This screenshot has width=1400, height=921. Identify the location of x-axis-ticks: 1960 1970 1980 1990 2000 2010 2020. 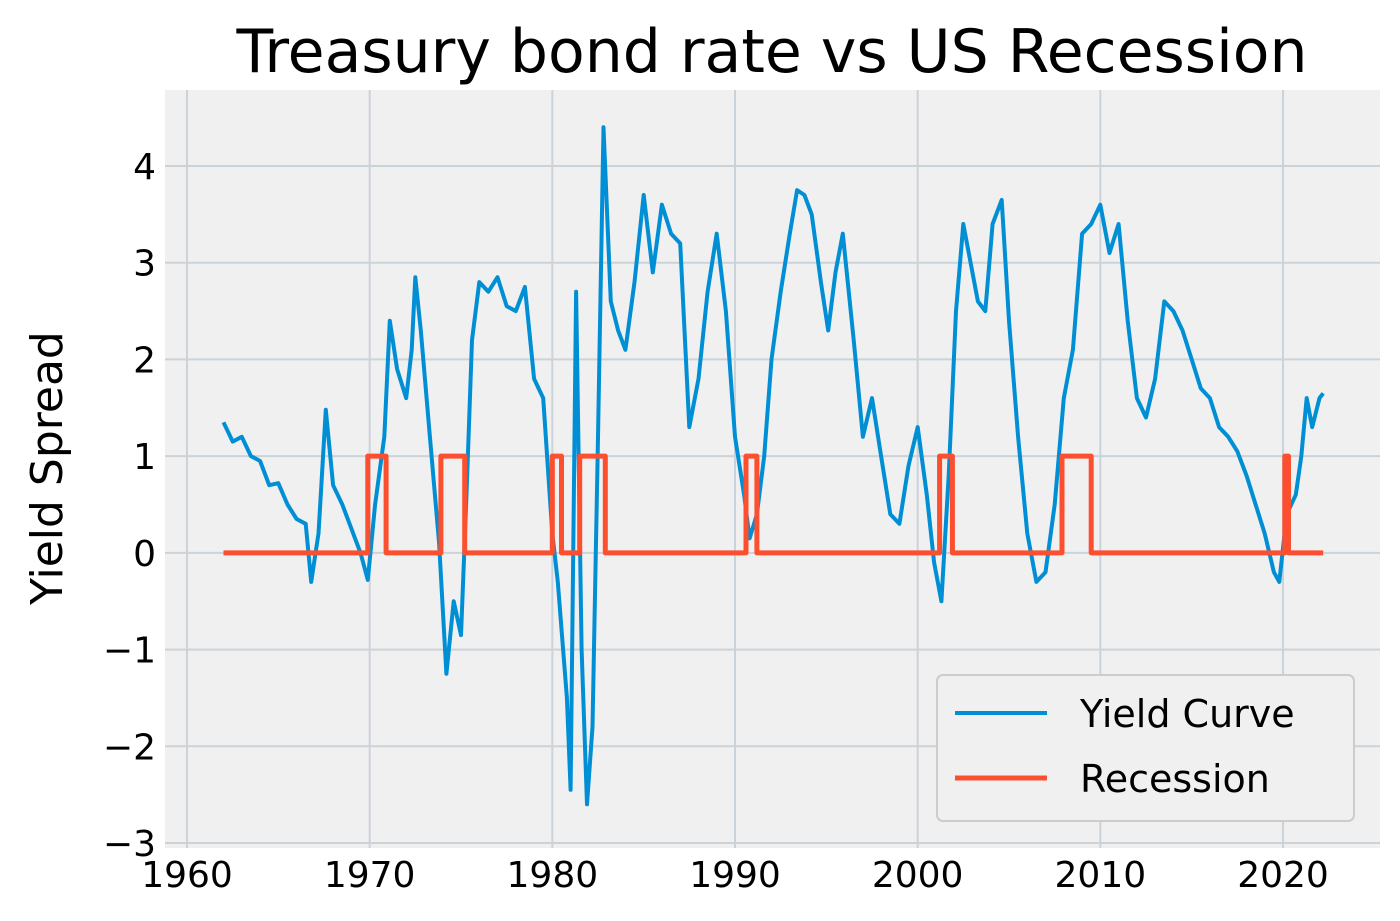
(735, 875).